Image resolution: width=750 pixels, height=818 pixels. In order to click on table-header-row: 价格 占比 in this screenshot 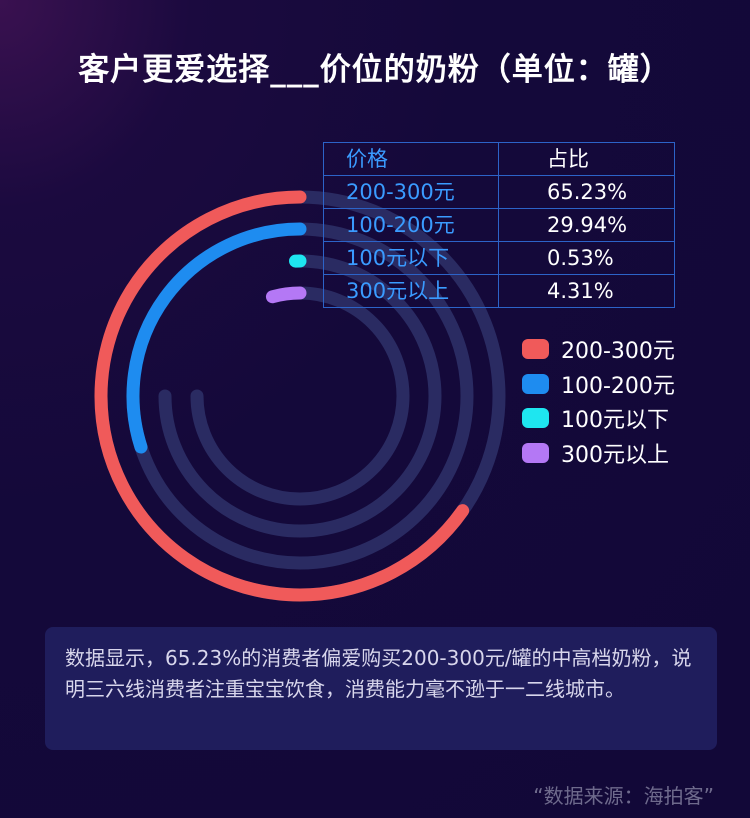, I will do `click(499, 159)`.